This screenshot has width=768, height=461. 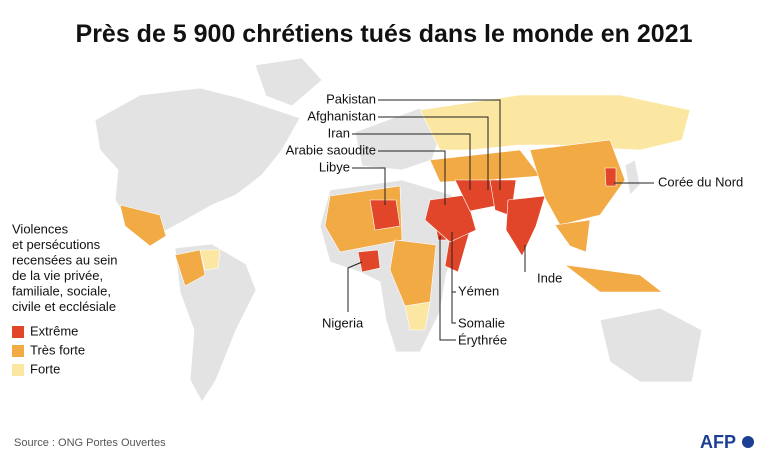 What do you see at coordinates (90, 443) in the screenshot?
I see `source: Source : ONG Portes Ouvertes` at bounding box center [90, 443].